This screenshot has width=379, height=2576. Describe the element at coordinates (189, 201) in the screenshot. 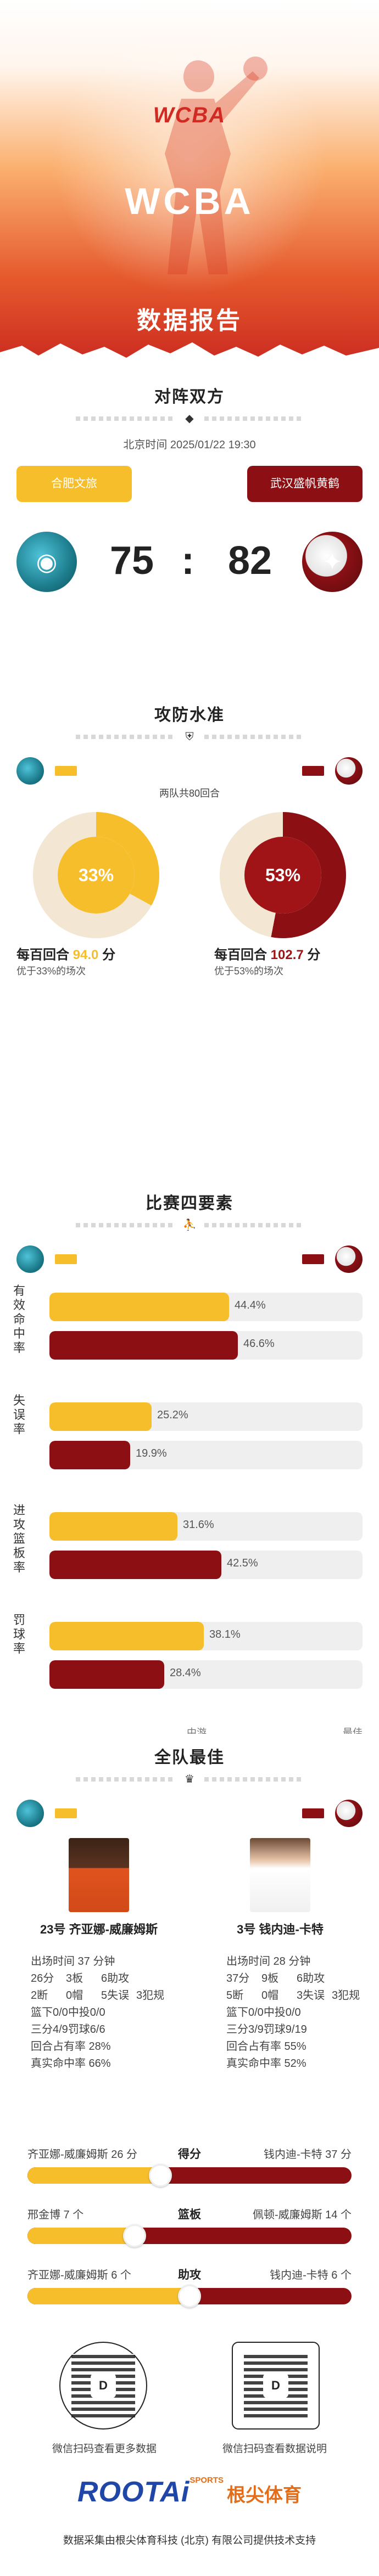

I see `hero-title: WCBA` at that location.